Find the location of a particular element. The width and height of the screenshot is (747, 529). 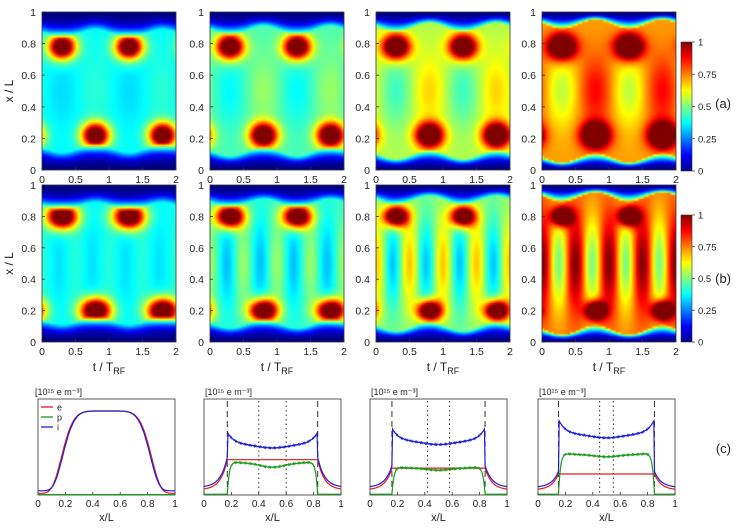

row-label-c: (c) is located at coordinates (723, 448).